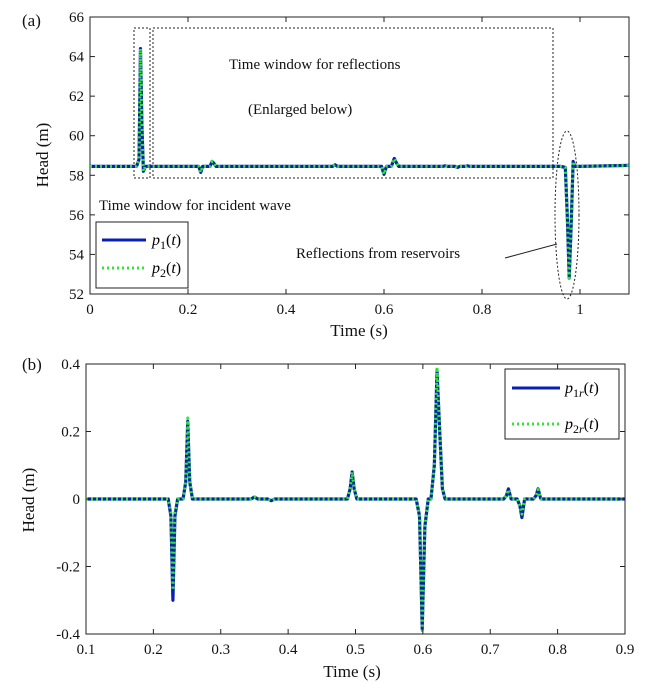 Image resolution: width=645 pixels, height=683 pixels. What do you see at coordinates (77, 216) in the screenshot?
I see `panel-a-y-tick-label: 56` at bounding box center [77, 216].